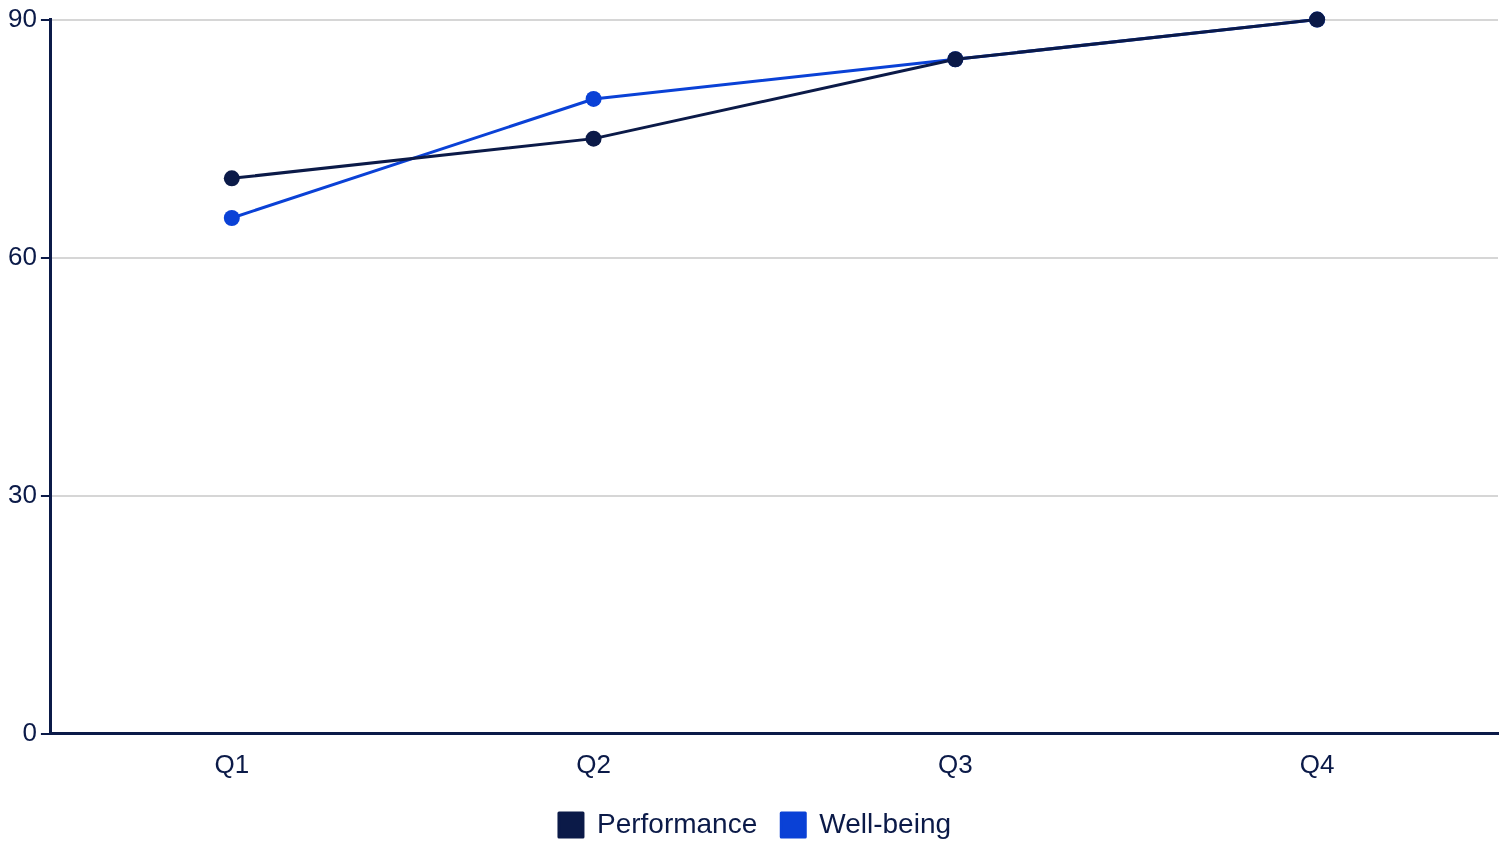  What do you see at coordinates (22, 17) in the screenshot?
I see `y-tick-label: 90` at bounding box center [22, 17].